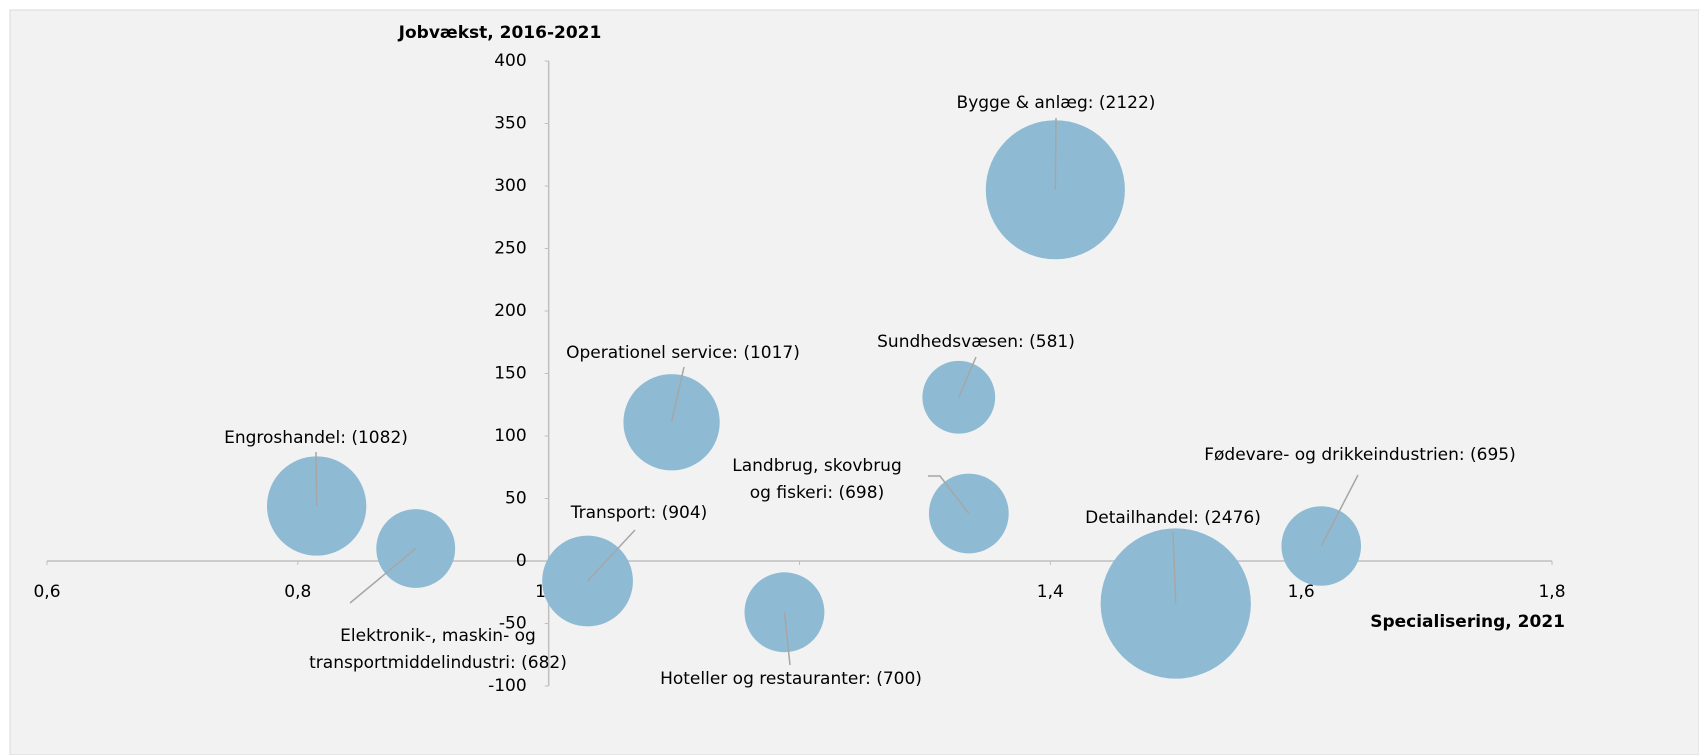  I want to click on data-label: transportmiddelindustri: (682), so click(438, 663).